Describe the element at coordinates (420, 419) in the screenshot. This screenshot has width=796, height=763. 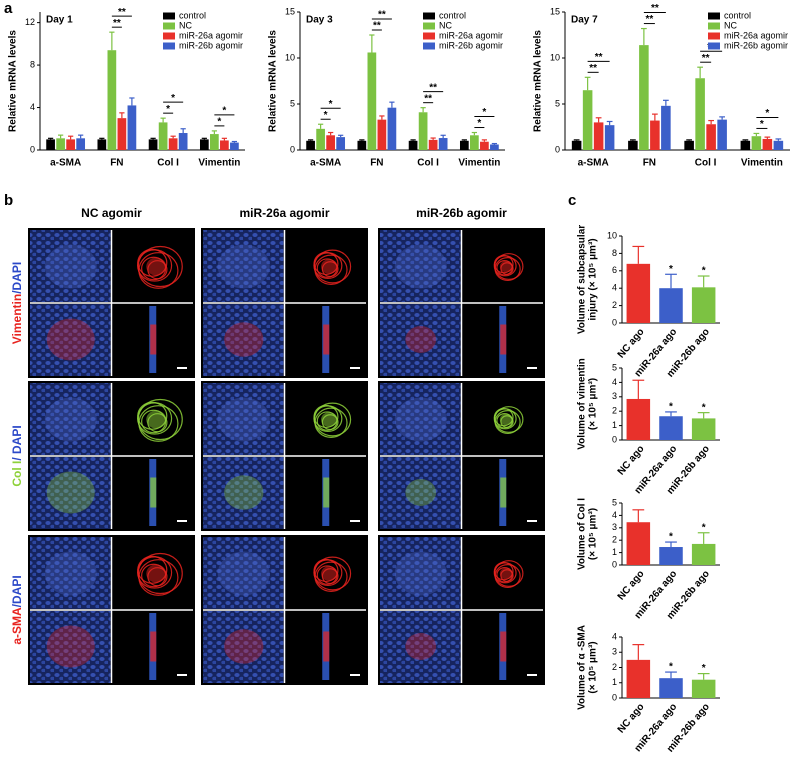
I see `dapi-glow` at that location.